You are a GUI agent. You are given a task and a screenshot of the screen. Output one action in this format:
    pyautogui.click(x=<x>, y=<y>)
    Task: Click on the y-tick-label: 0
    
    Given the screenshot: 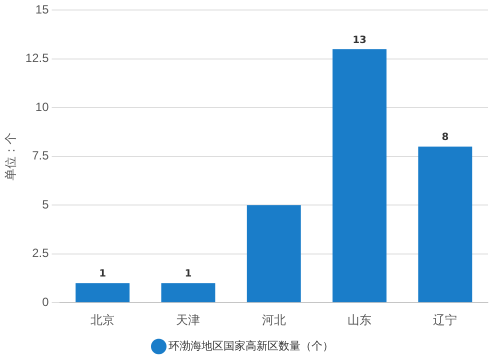 What is the action you would take?
    pyautogui.click(x=46, y=301)
    